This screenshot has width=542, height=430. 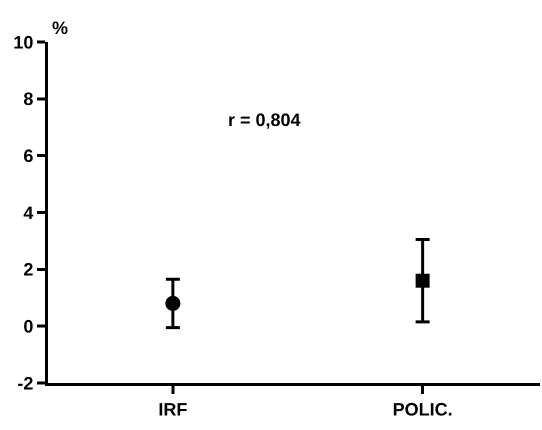 I want to click on y-axis-title: %, so click(x=60, y=28).